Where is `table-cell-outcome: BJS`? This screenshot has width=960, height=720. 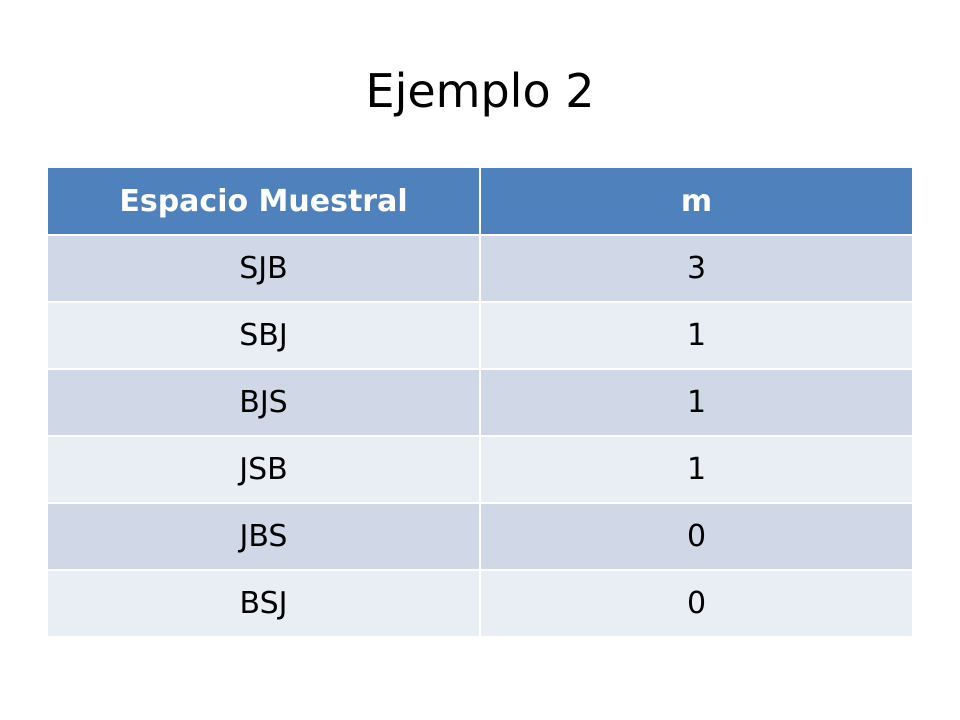 table-cell-outcome: BJS is located at coordinates (264, 403).